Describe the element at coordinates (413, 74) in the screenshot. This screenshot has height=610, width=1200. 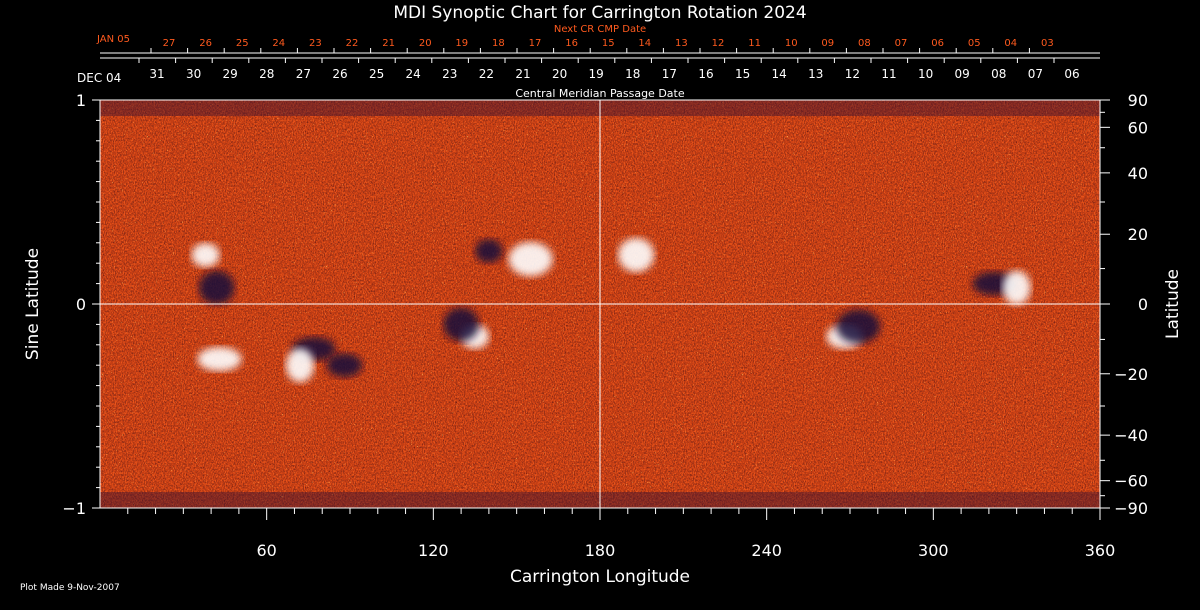
I see `top-axis-date: 24` at that location.